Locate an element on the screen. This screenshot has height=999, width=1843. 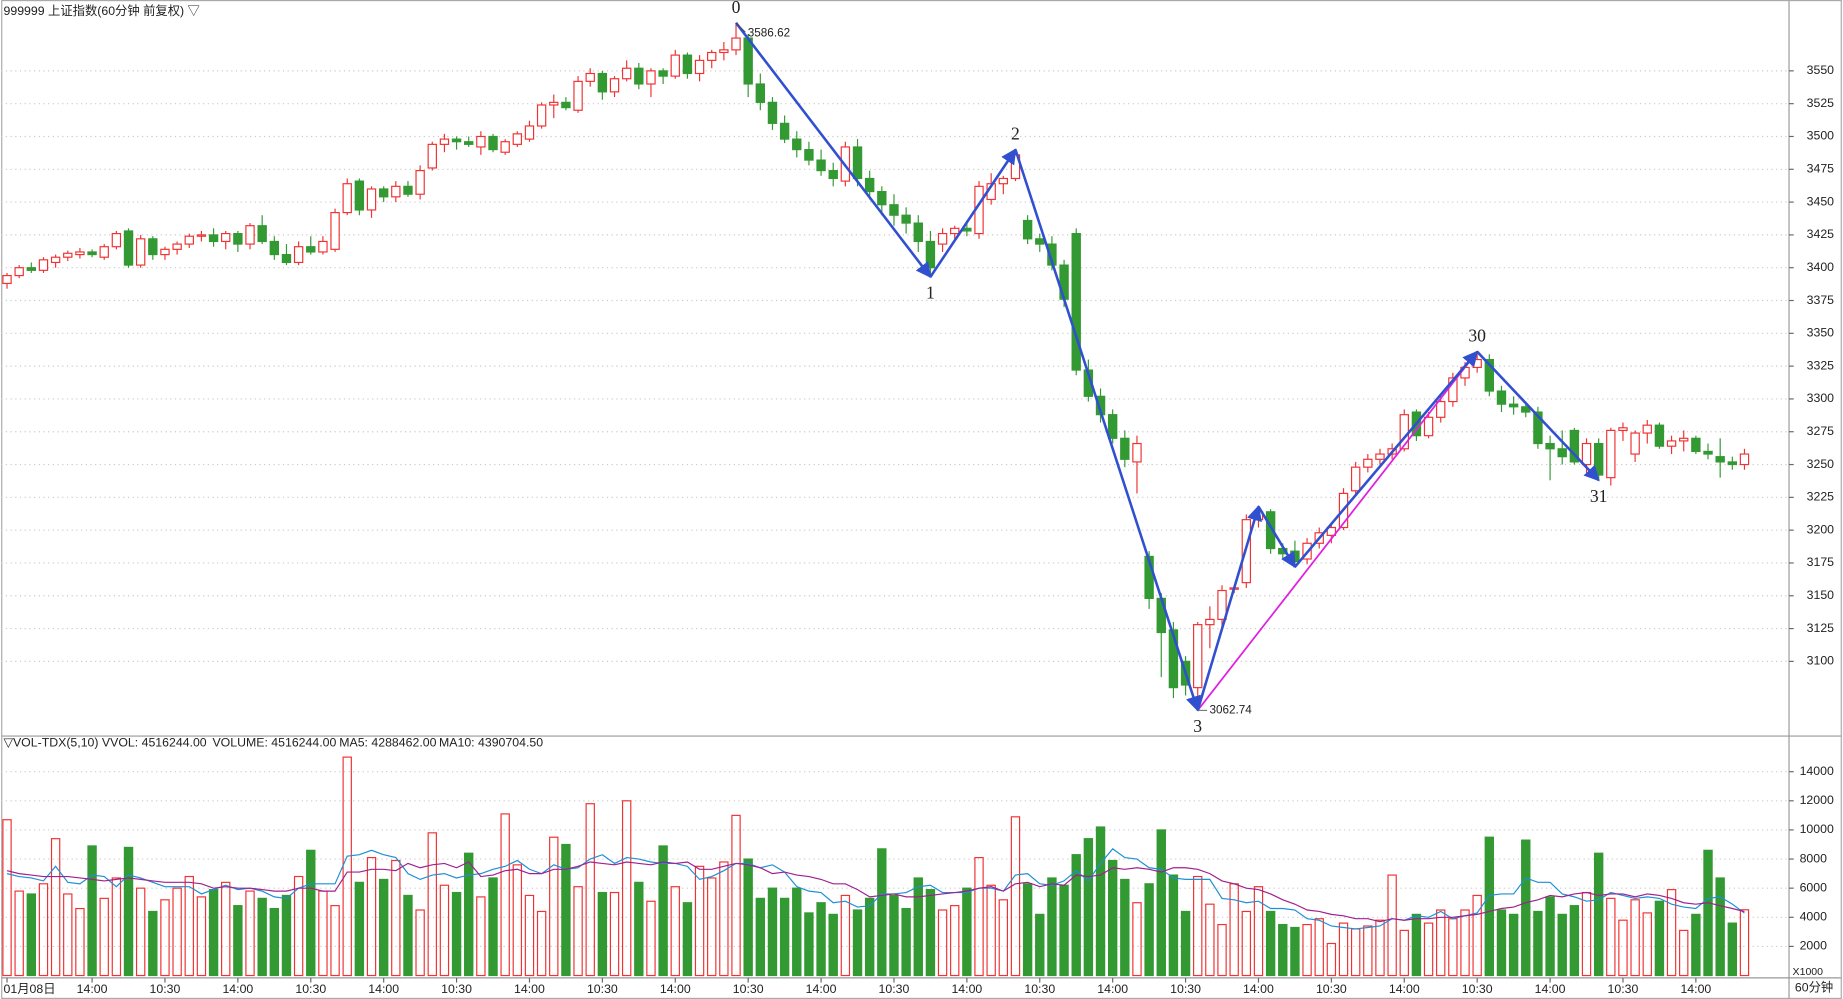
y-tick-label: 3375 is located at coordinates (1821, 300).